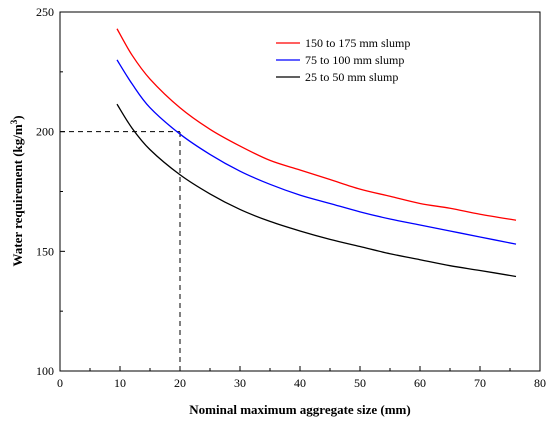  What do you see at coordinates (120, 251) in the screenshot?
I see `reference-lines` at bounding box center [120, 251].